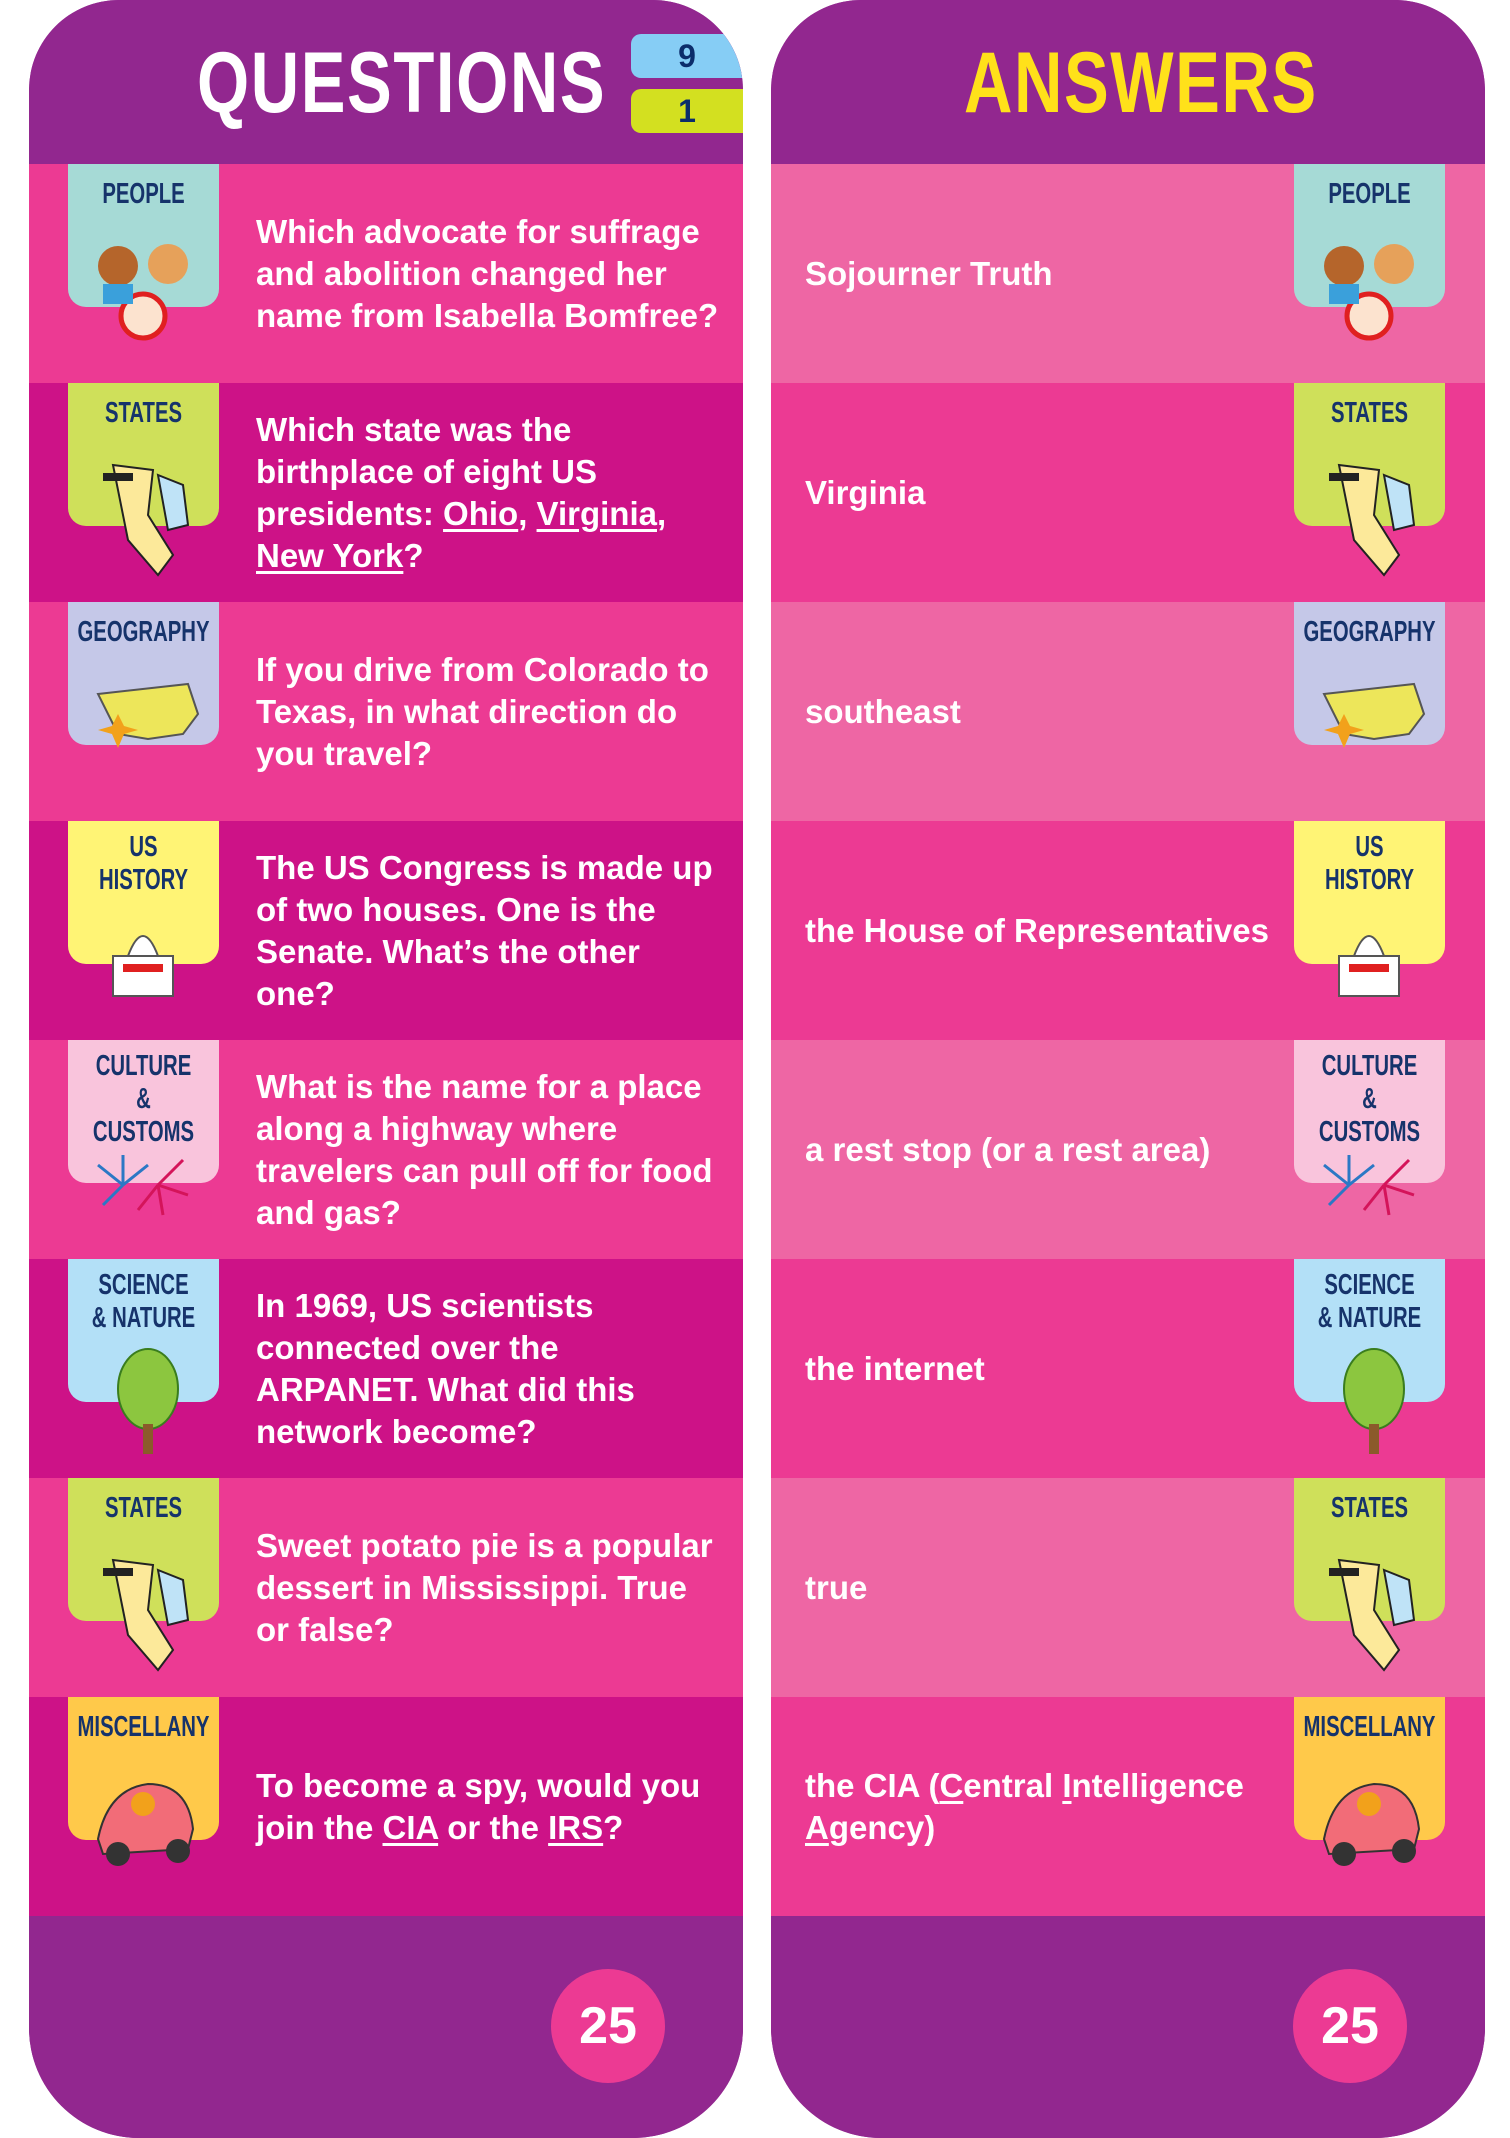  Describe the element at coordinates (1037, 930) in the screenshot. I see `text-segment: the House of Representatives` at that location.